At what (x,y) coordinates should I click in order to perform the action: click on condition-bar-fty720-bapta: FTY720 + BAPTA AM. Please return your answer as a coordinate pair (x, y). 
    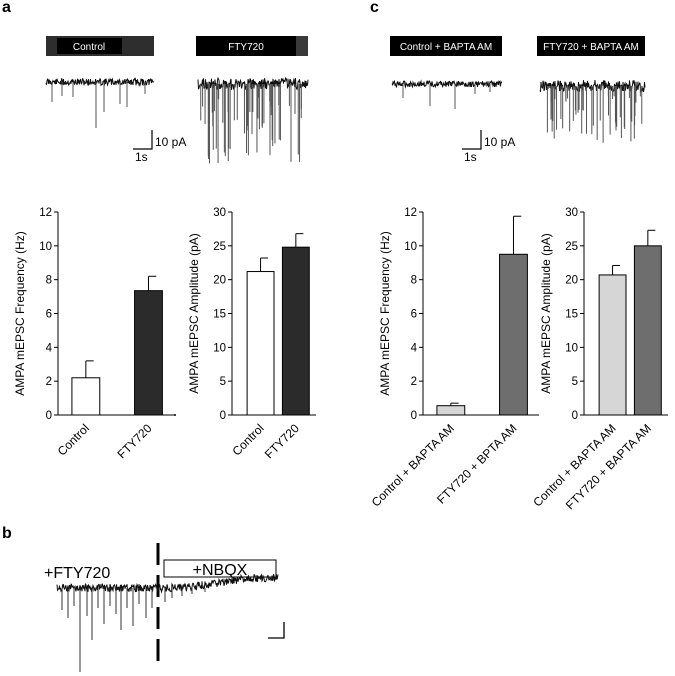
    Looking at the image, I should click on (591, 46).